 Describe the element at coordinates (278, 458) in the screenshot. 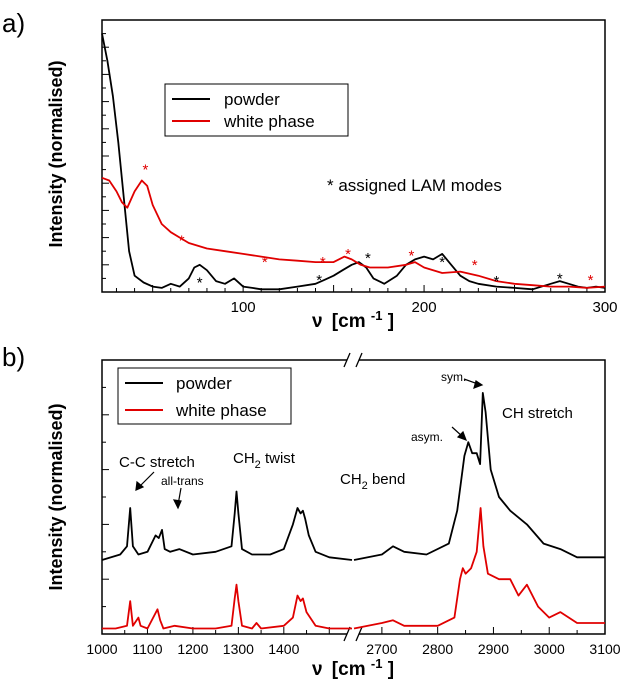

I see `panel-b-annotation-ch2-twist-rest: twist` at that location.